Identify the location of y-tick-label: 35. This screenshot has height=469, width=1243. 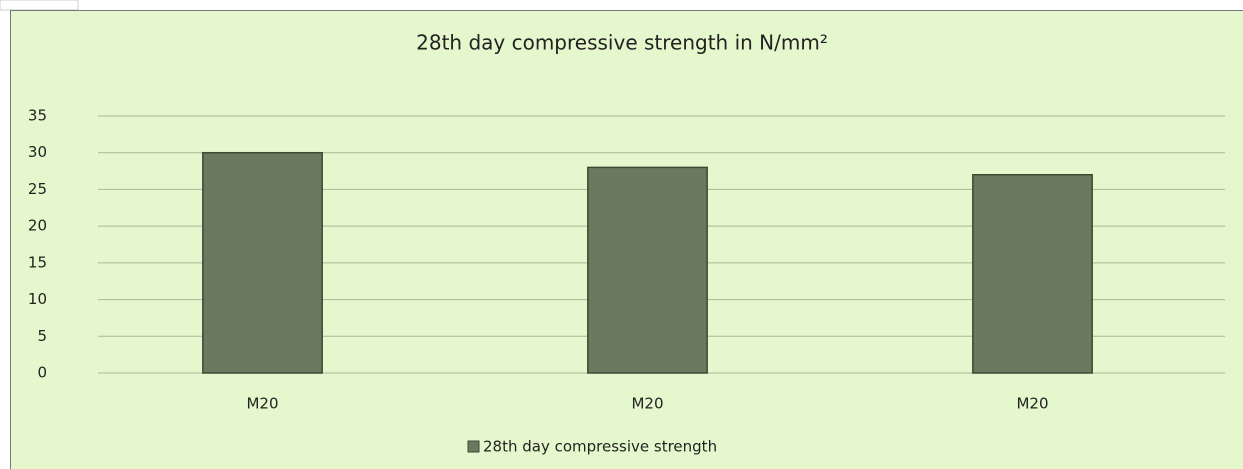
(37, 116).